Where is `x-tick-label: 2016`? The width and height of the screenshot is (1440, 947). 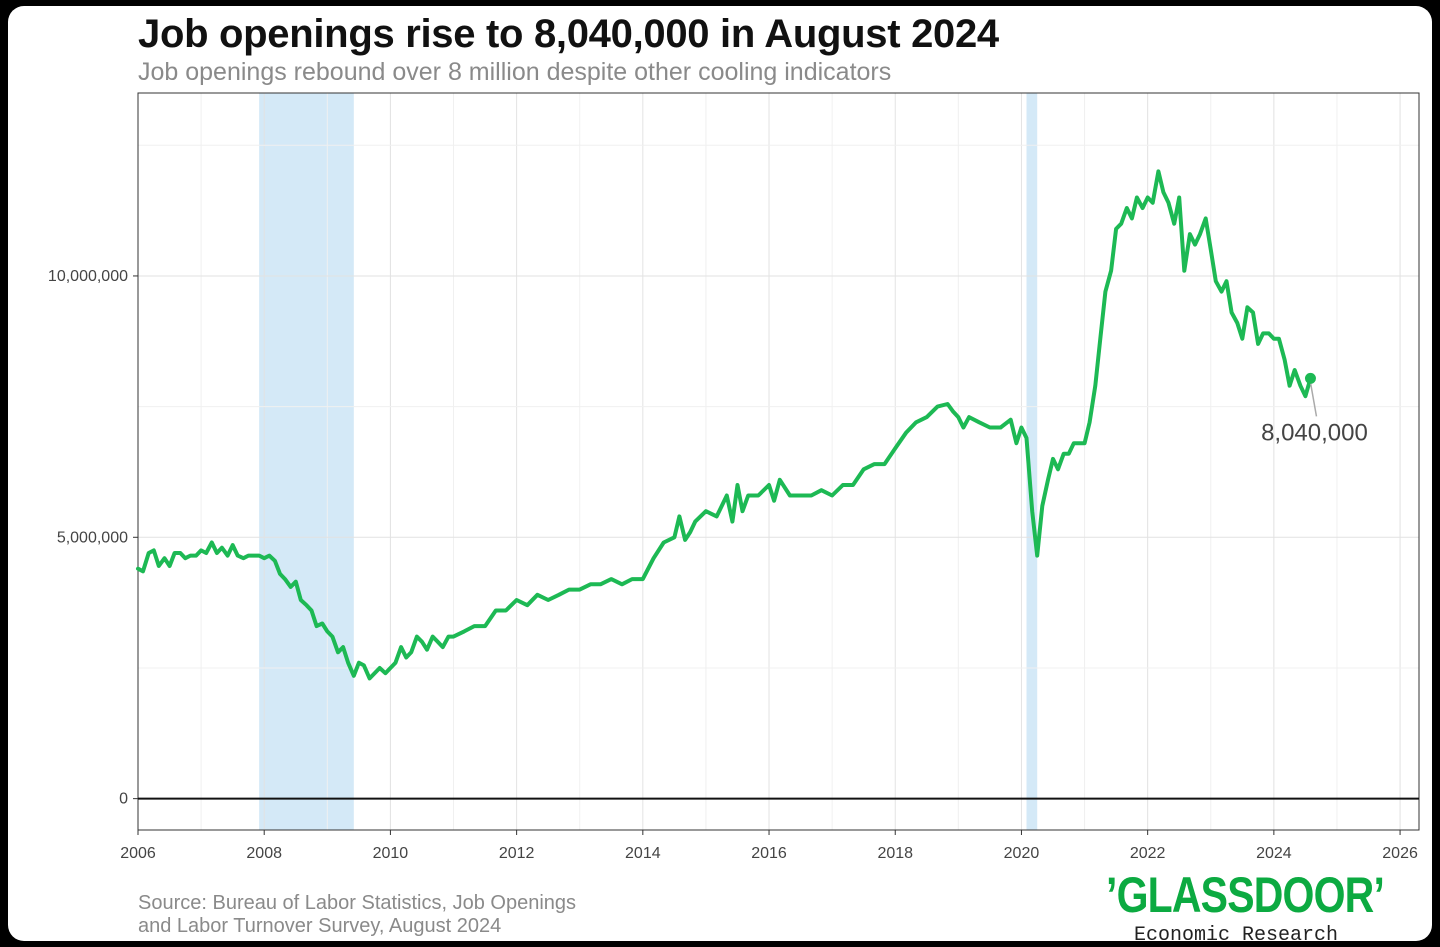
x-tick-label: 2016 is located at coordinates (769, 853).